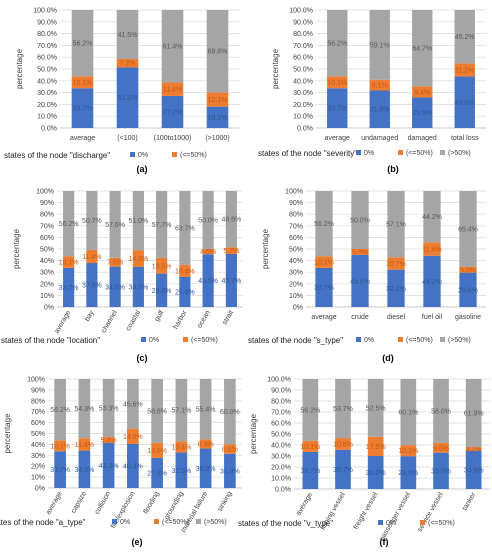  What do you see at coordinates (400, 339) in the screenshot?
I see `legend-swatch-le50` at bounding box center [400, 339].